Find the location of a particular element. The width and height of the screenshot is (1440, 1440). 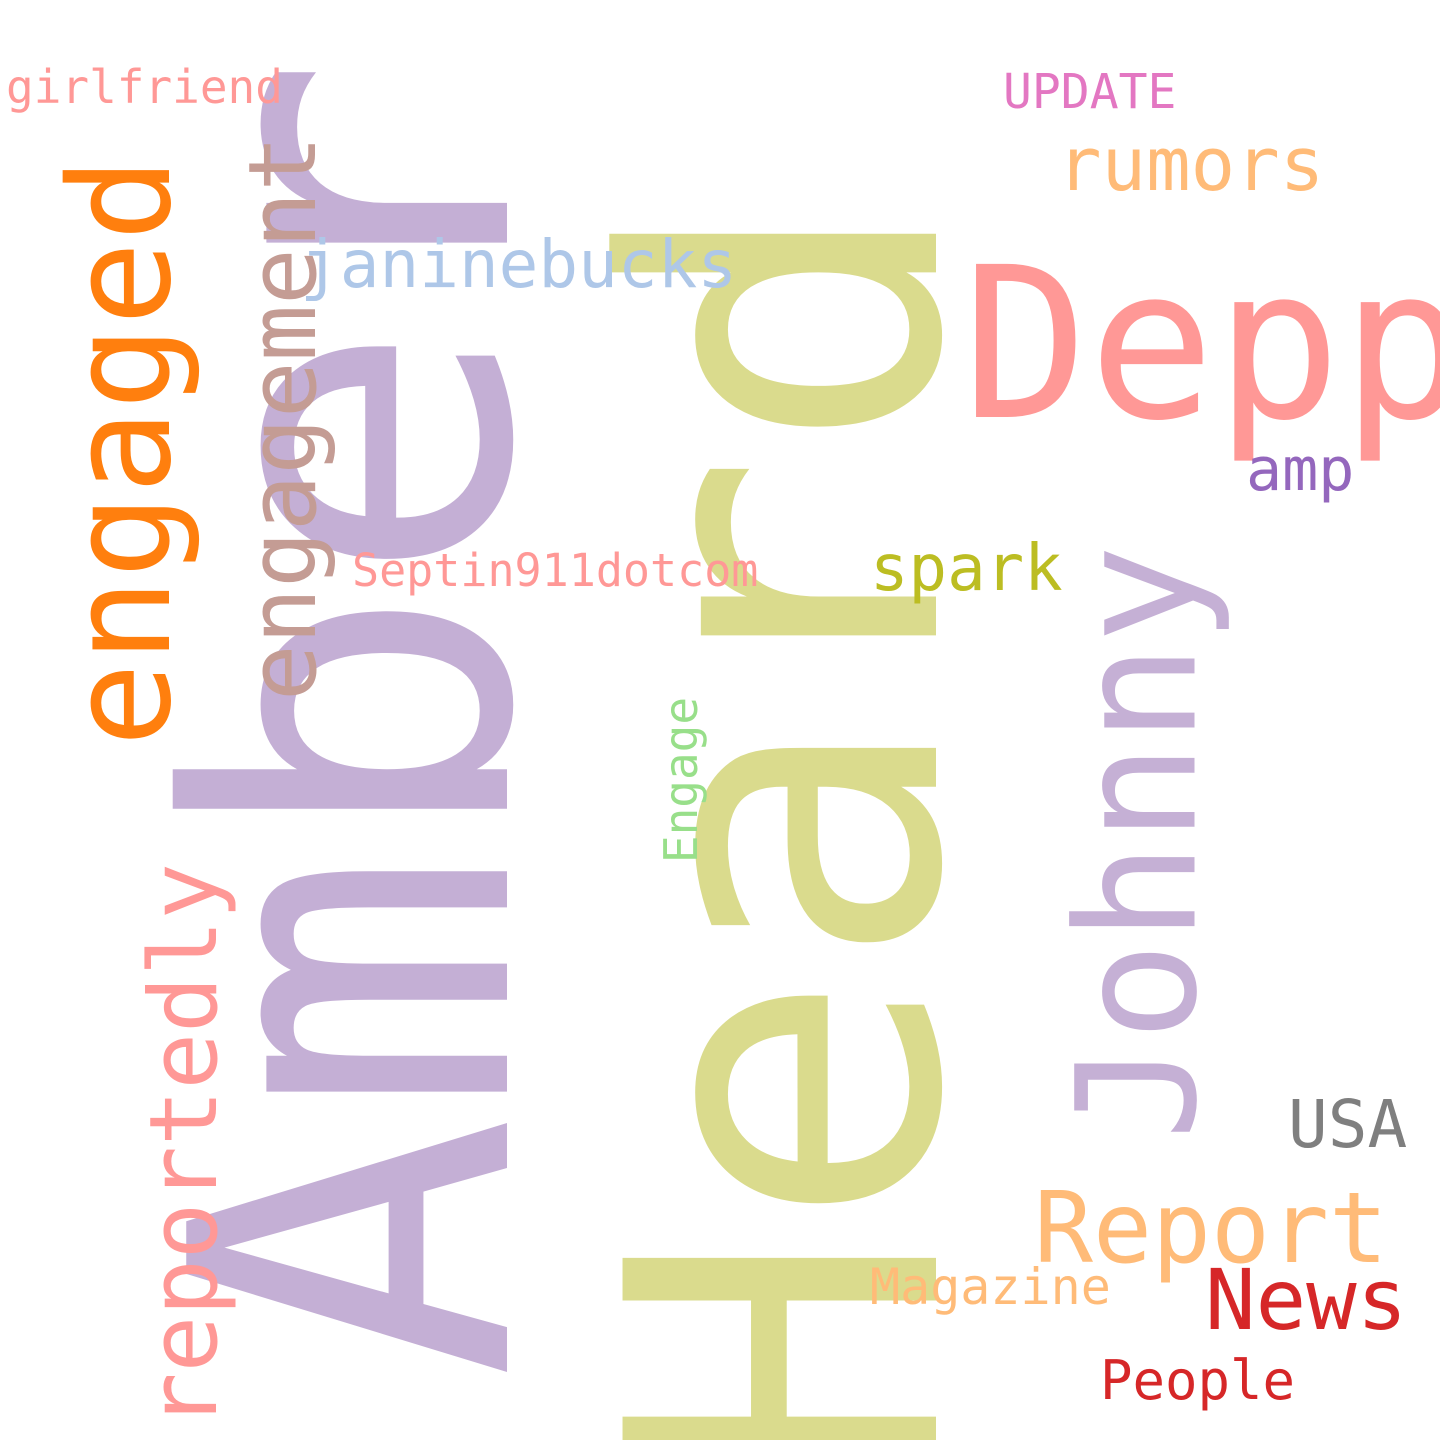

word-janinebucks: janinebucks is located at coordinates (519, 264).